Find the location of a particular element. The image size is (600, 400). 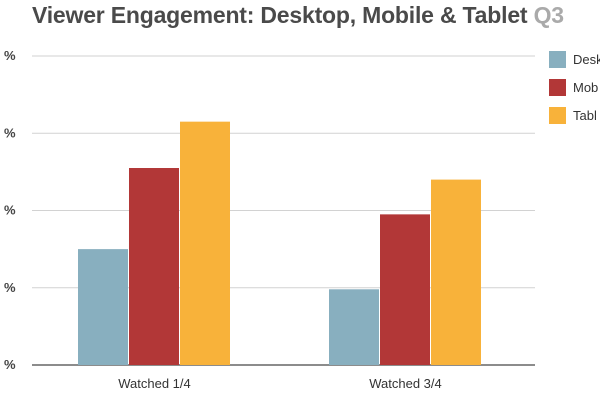

legend: Desk Mob Tabl is located at coordinates (574, 87).